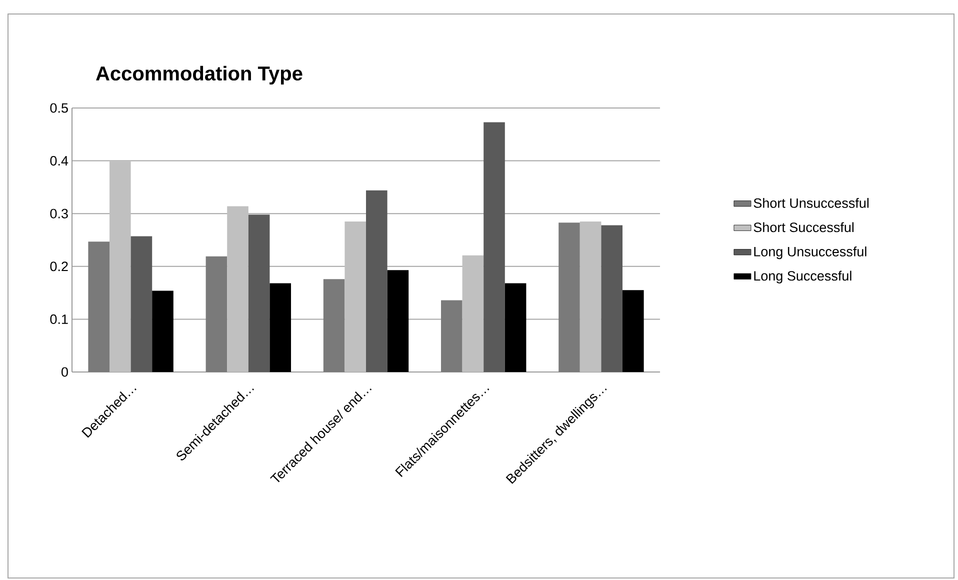 This screenshot has height=580, width=958. I want to click on legend-label: Short Unsuccessful, so click(811, 203).